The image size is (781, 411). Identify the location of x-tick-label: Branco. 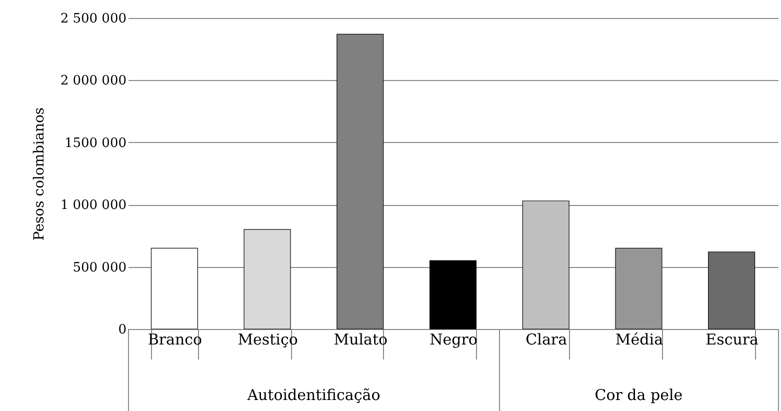
(175, 339).